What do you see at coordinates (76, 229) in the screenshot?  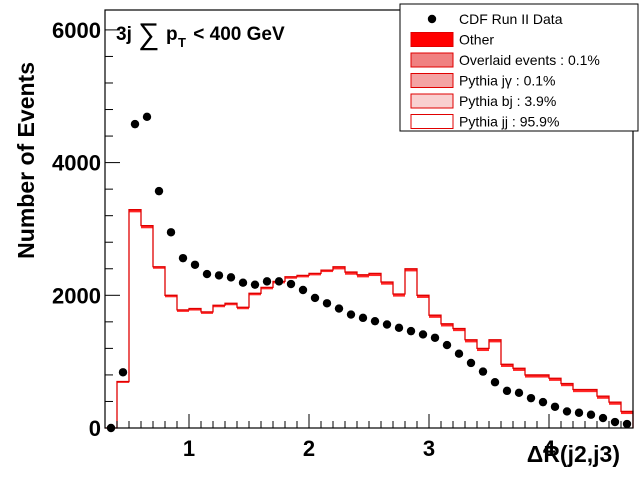 I see `y-tick-labels: 0 2000 4000 6000` at bounding box center [76, 229].